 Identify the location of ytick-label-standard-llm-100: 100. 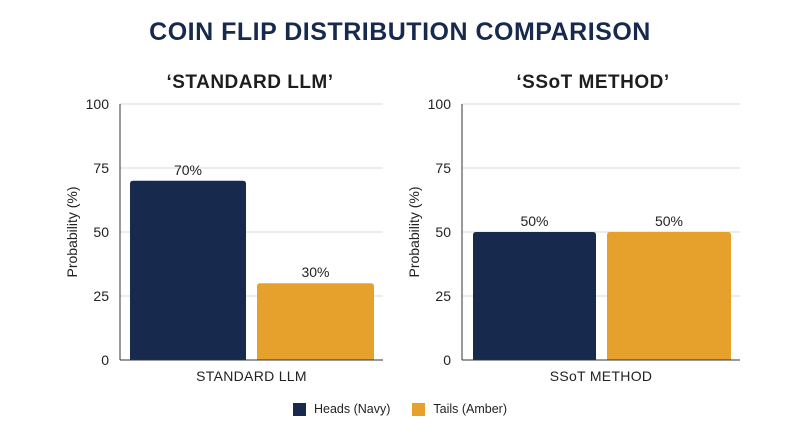
(98, 104).